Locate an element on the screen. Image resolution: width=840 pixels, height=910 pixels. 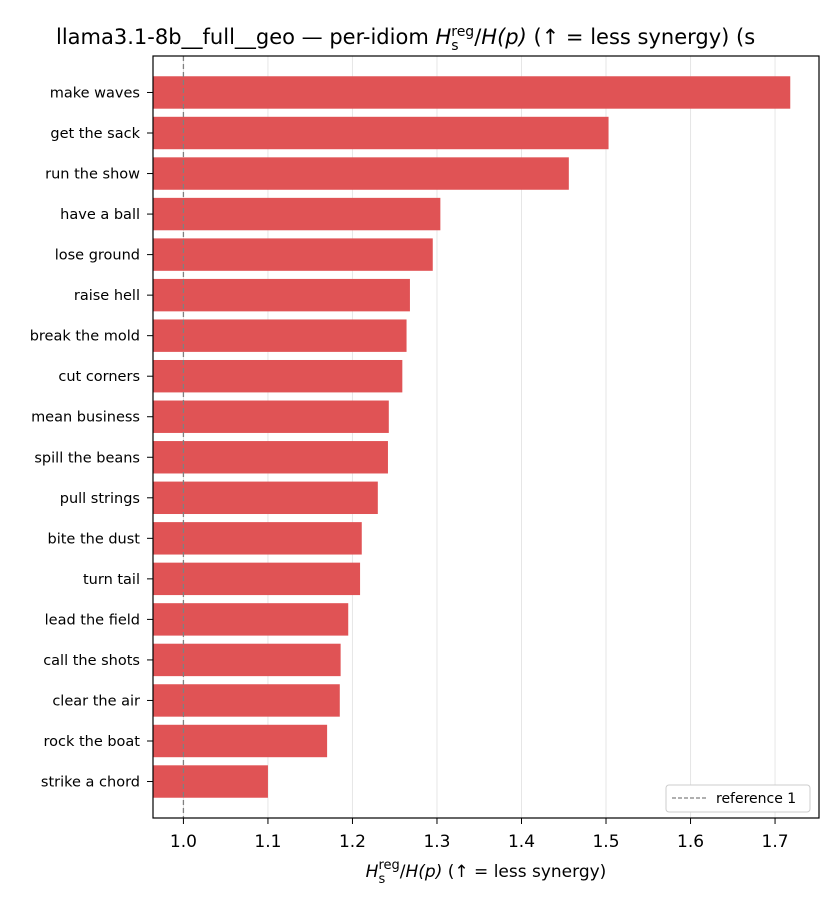
y-tick-label: get the sack is located at coordinates (95, 134).